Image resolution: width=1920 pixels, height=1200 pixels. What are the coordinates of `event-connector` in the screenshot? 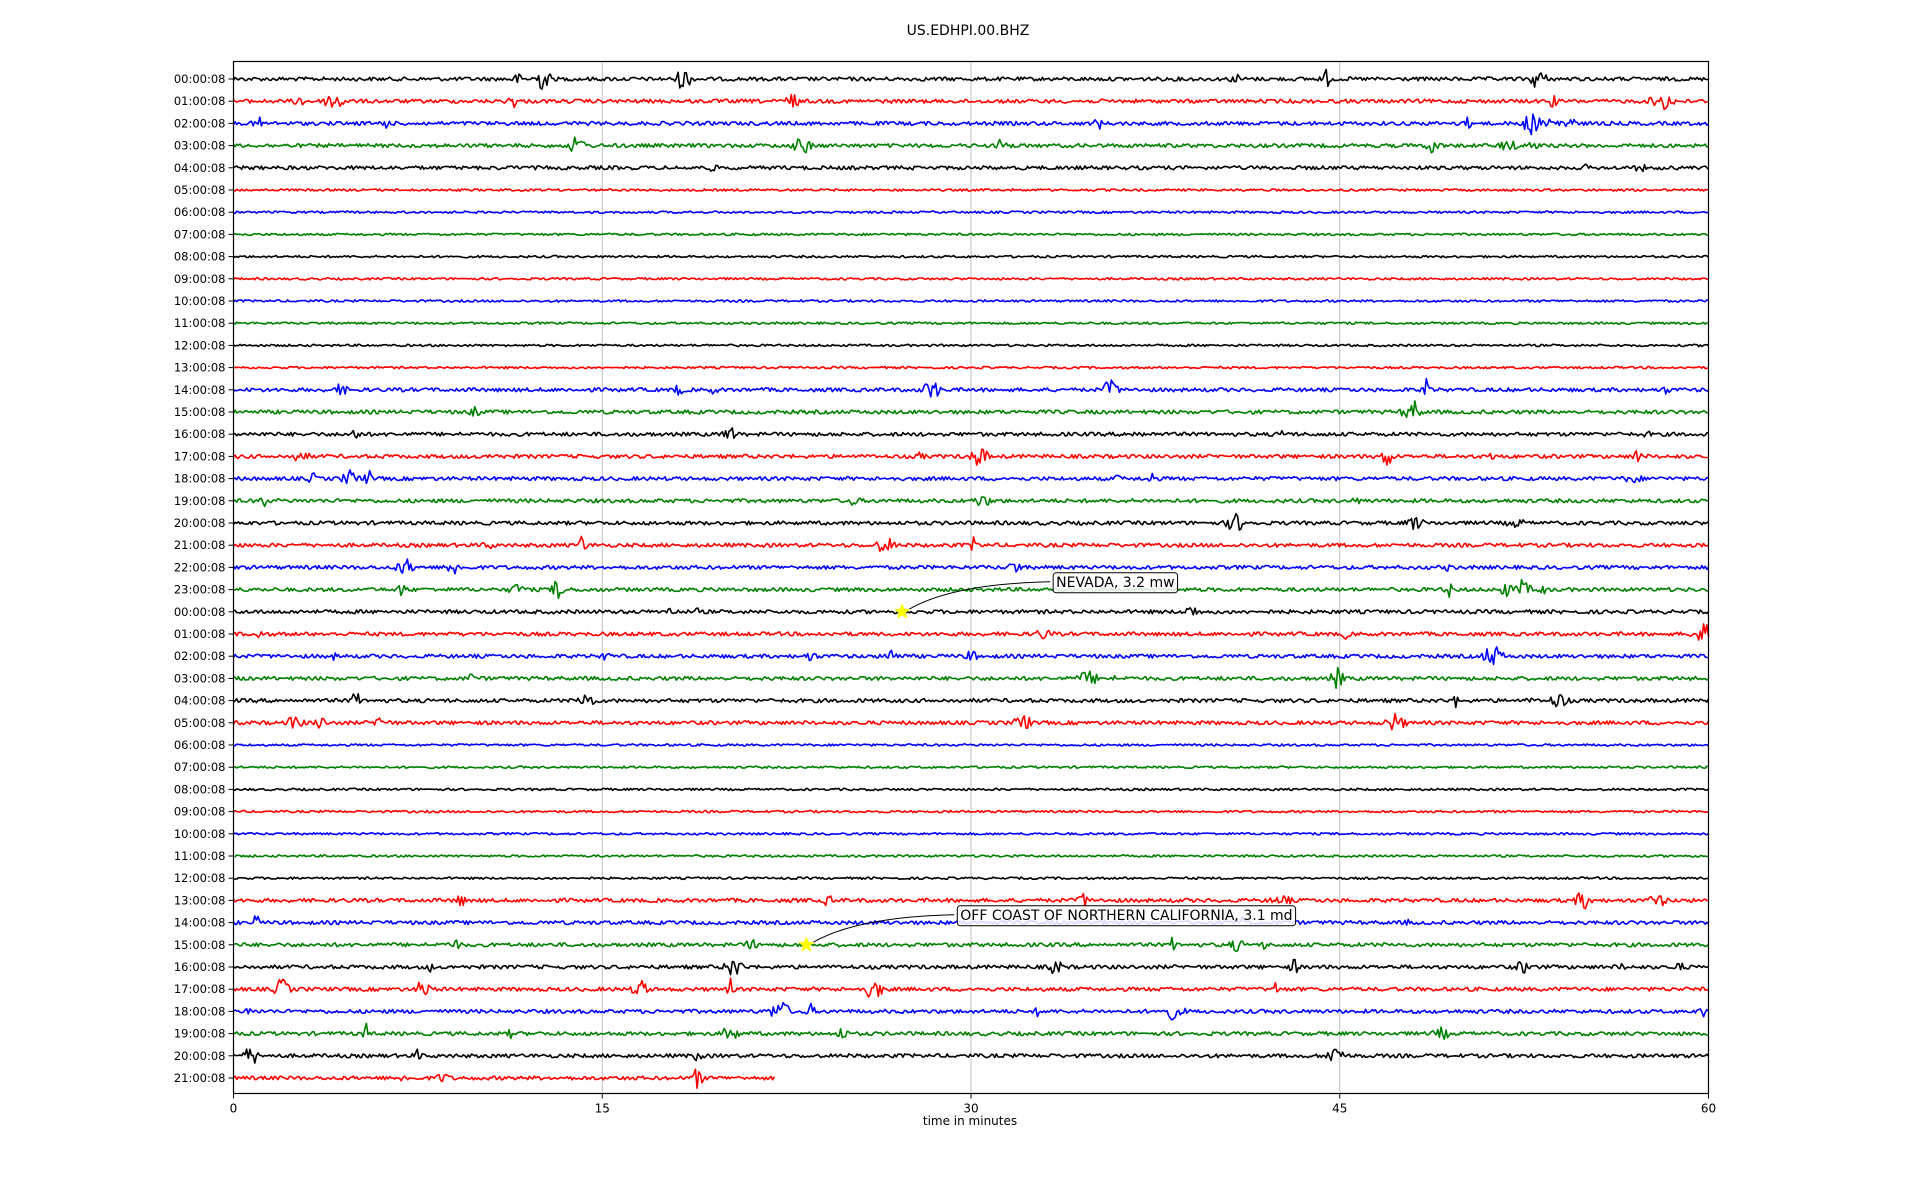 It's located at (883, 929).